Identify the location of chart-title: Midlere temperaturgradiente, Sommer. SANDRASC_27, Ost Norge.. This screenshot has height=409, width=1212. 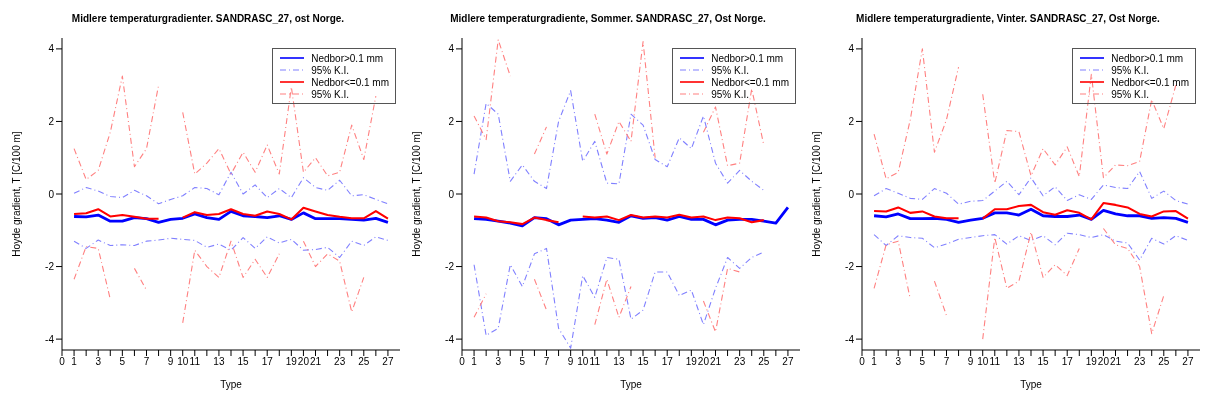
(608, 19).